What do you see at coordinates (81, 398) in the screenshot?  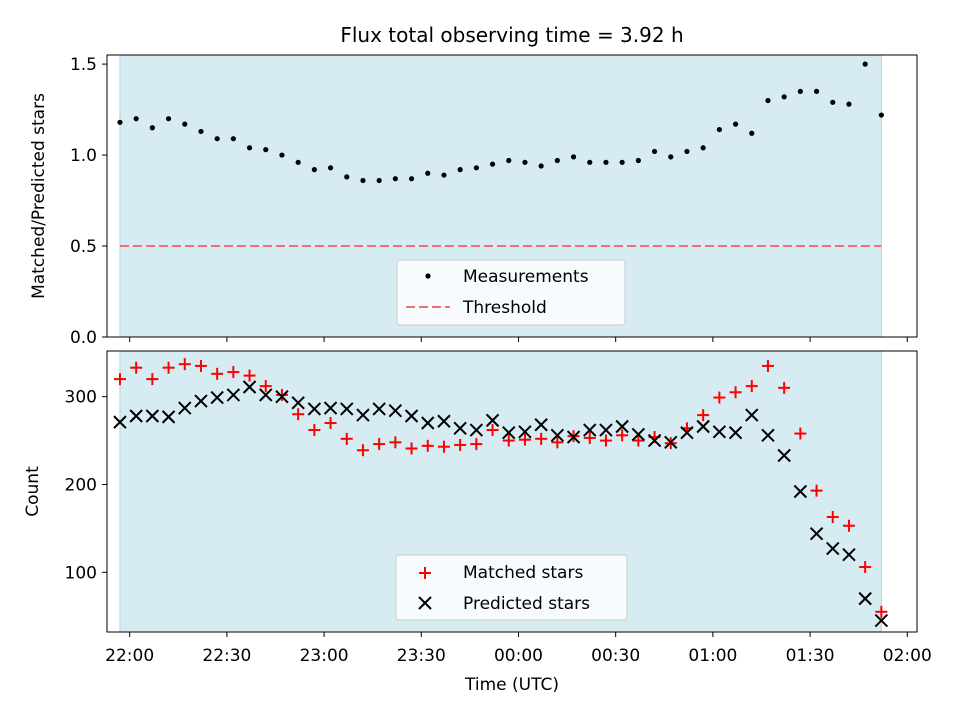 I see `y-tick-label: 300` at bounding box center [81, 398].